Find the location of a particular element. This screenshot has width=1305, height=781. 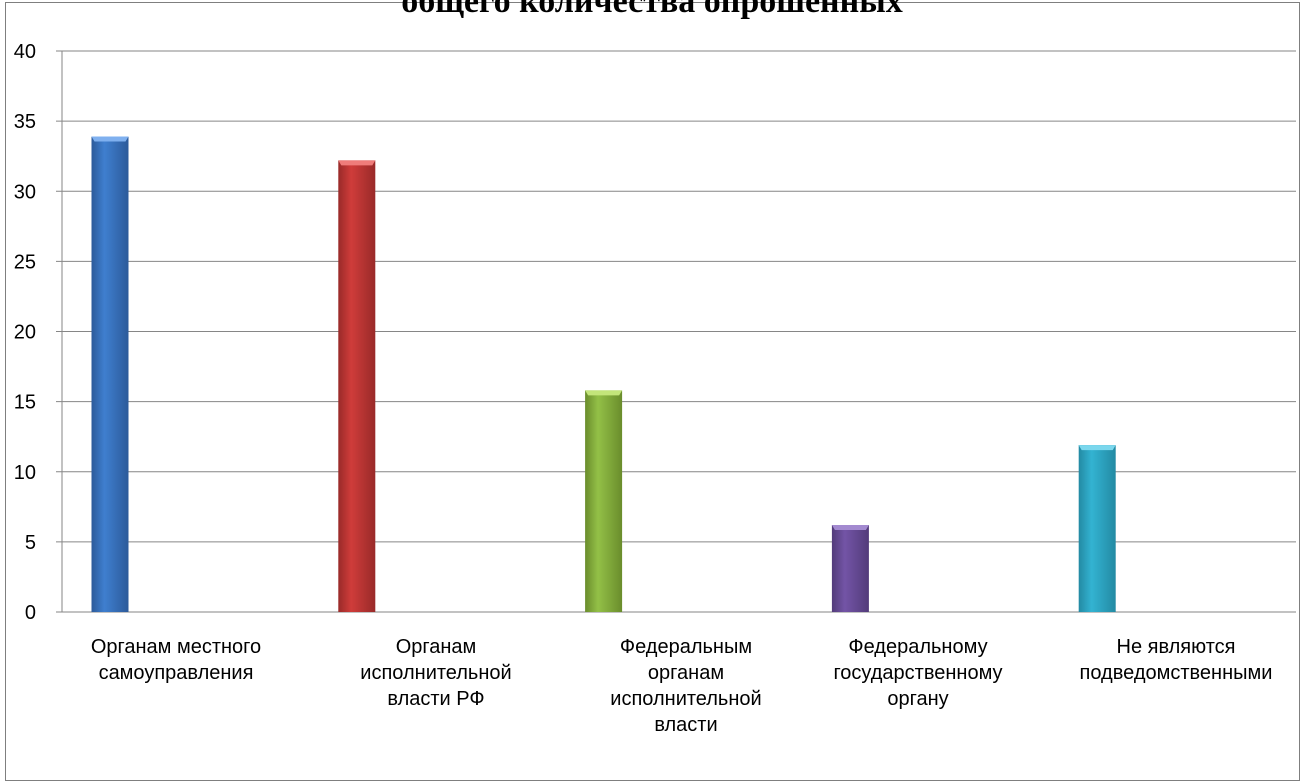

y-tick-label: 15 is located at coordinates (25, 403).